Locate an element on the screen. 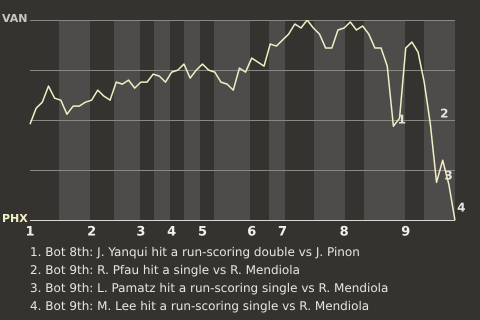 The image size is (480, 320). annotation: 1 is located at coordinates (402, 119).